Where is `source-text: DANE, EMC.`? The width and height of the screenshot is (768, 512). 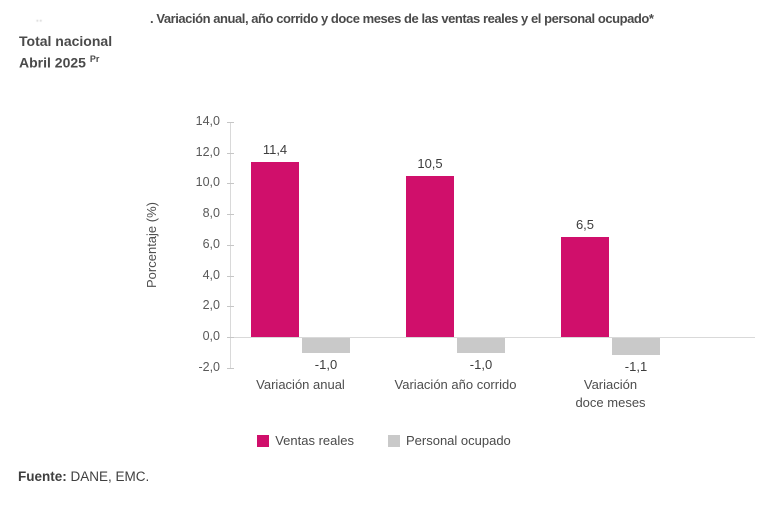
source-text: DANE, EMC. is located at coordinates (108, 476).